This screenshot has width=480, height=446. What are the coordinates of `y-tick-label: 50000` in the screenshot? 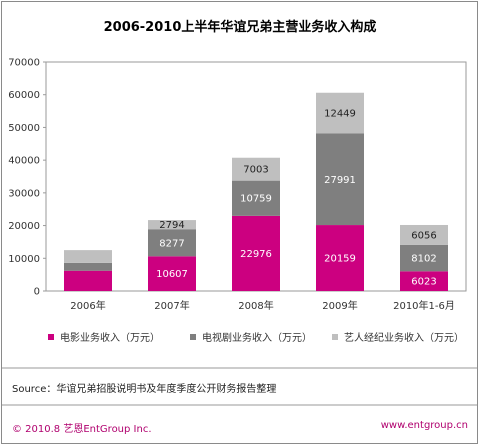 It's located at (24, 128).